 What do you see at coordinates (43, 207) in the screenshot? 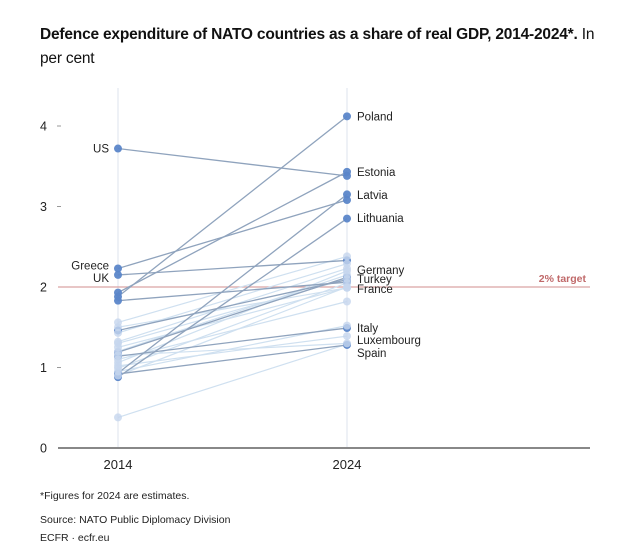
I see `y-tick-label: 3` at bounding box center [43, 207].